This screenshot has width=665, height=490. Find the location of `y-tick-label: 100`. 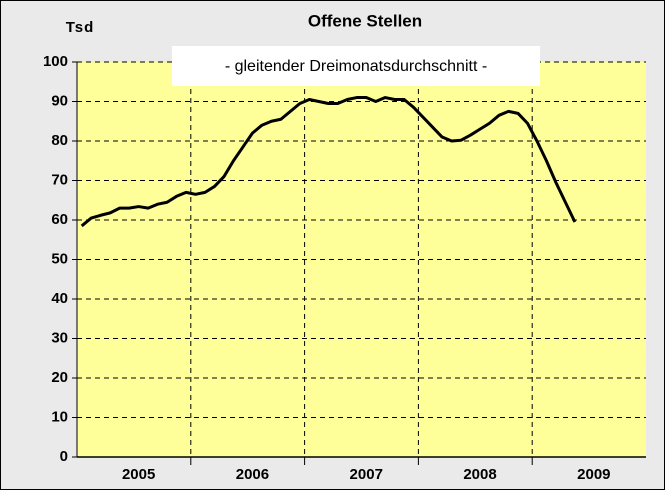

y-tick-label: 100 is located at coordinates (55, 61).